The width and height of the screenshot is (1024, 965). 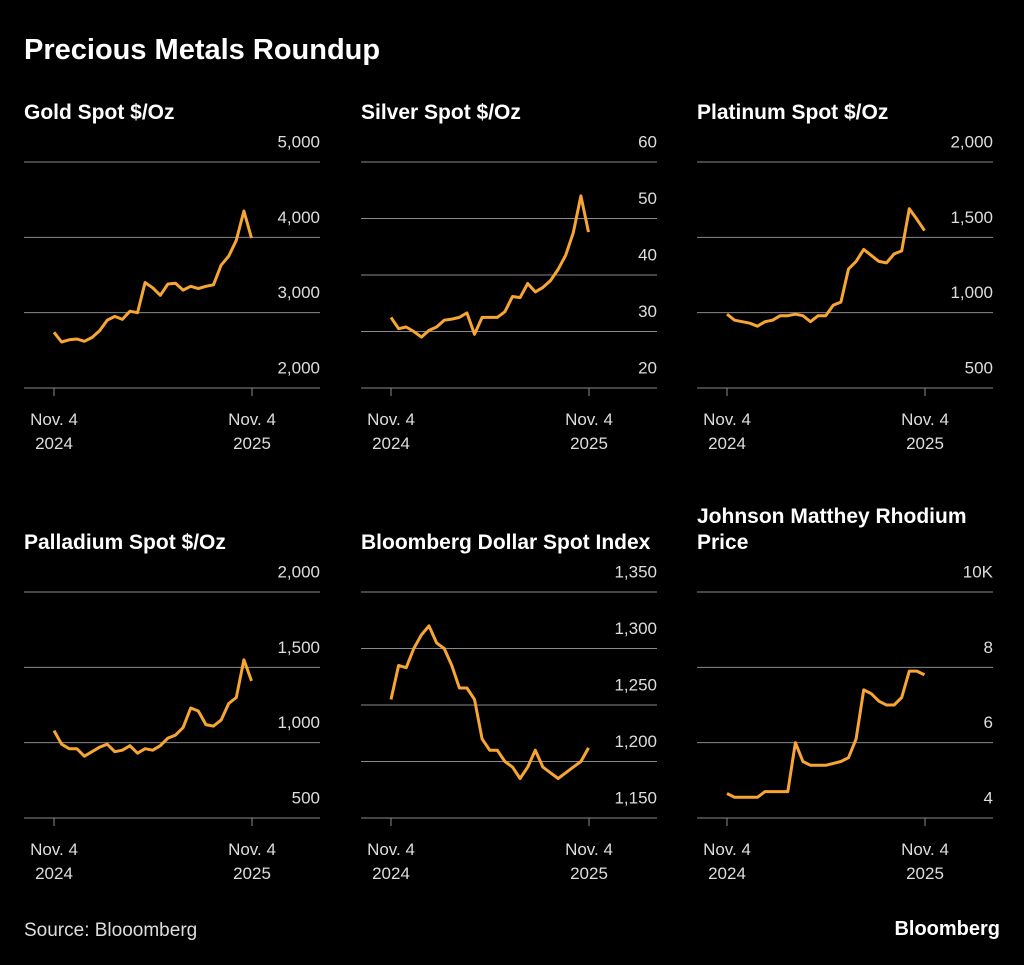 What do you see at coordinates (988, 722) in the screenshot?
I see `y-tick-label: 6` at bounding box center [988, 722].